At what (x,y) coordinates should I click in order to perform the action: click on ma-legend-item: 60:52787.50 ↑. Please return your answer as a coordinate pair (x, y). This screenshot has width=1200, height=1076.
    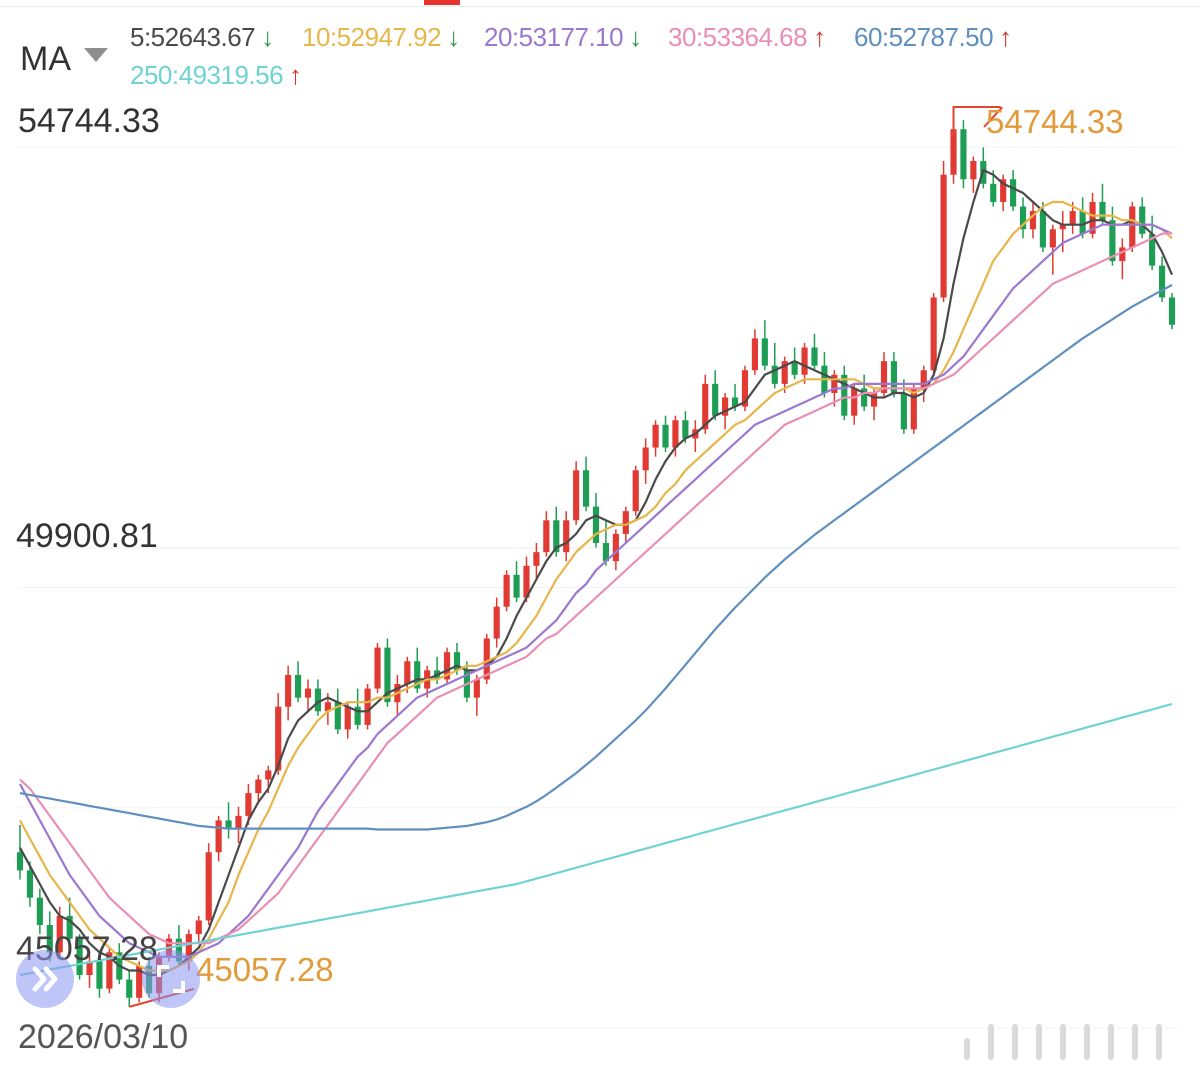
    Looking at the image, I should click on (933, 37).